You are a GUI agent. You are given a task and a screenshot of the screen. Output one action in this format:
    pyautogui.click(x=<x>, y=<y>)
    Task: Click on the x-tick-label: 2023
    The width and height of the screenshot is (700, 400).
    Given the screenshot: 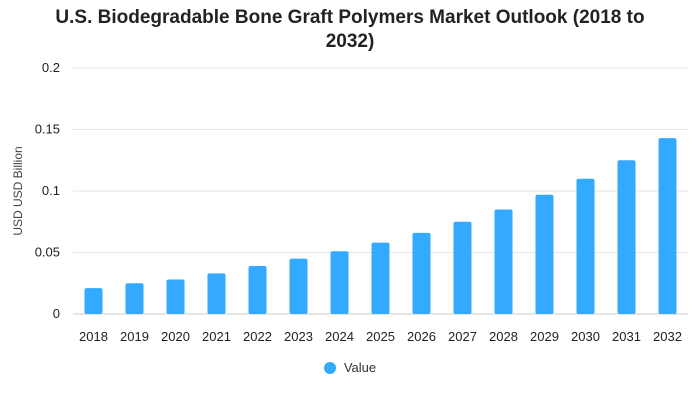 What is the action you would take?
    pyautogui.click(x=298, y=336)
    